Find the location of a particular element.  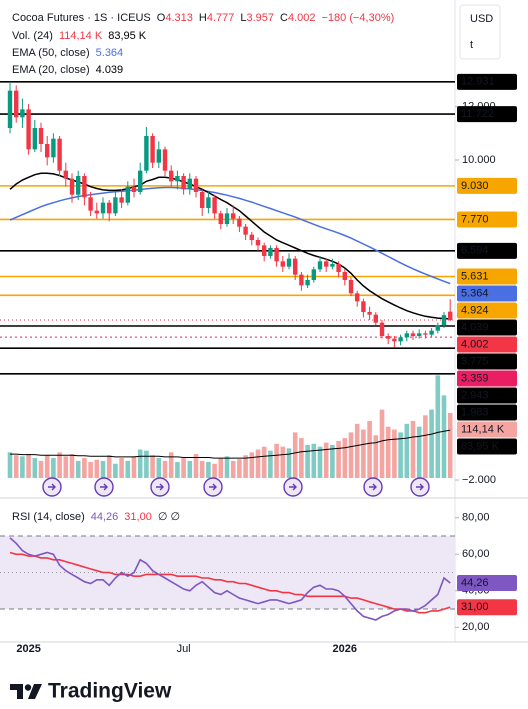

legend-name: EMA (20, close) is located at coordinates (51, 70).